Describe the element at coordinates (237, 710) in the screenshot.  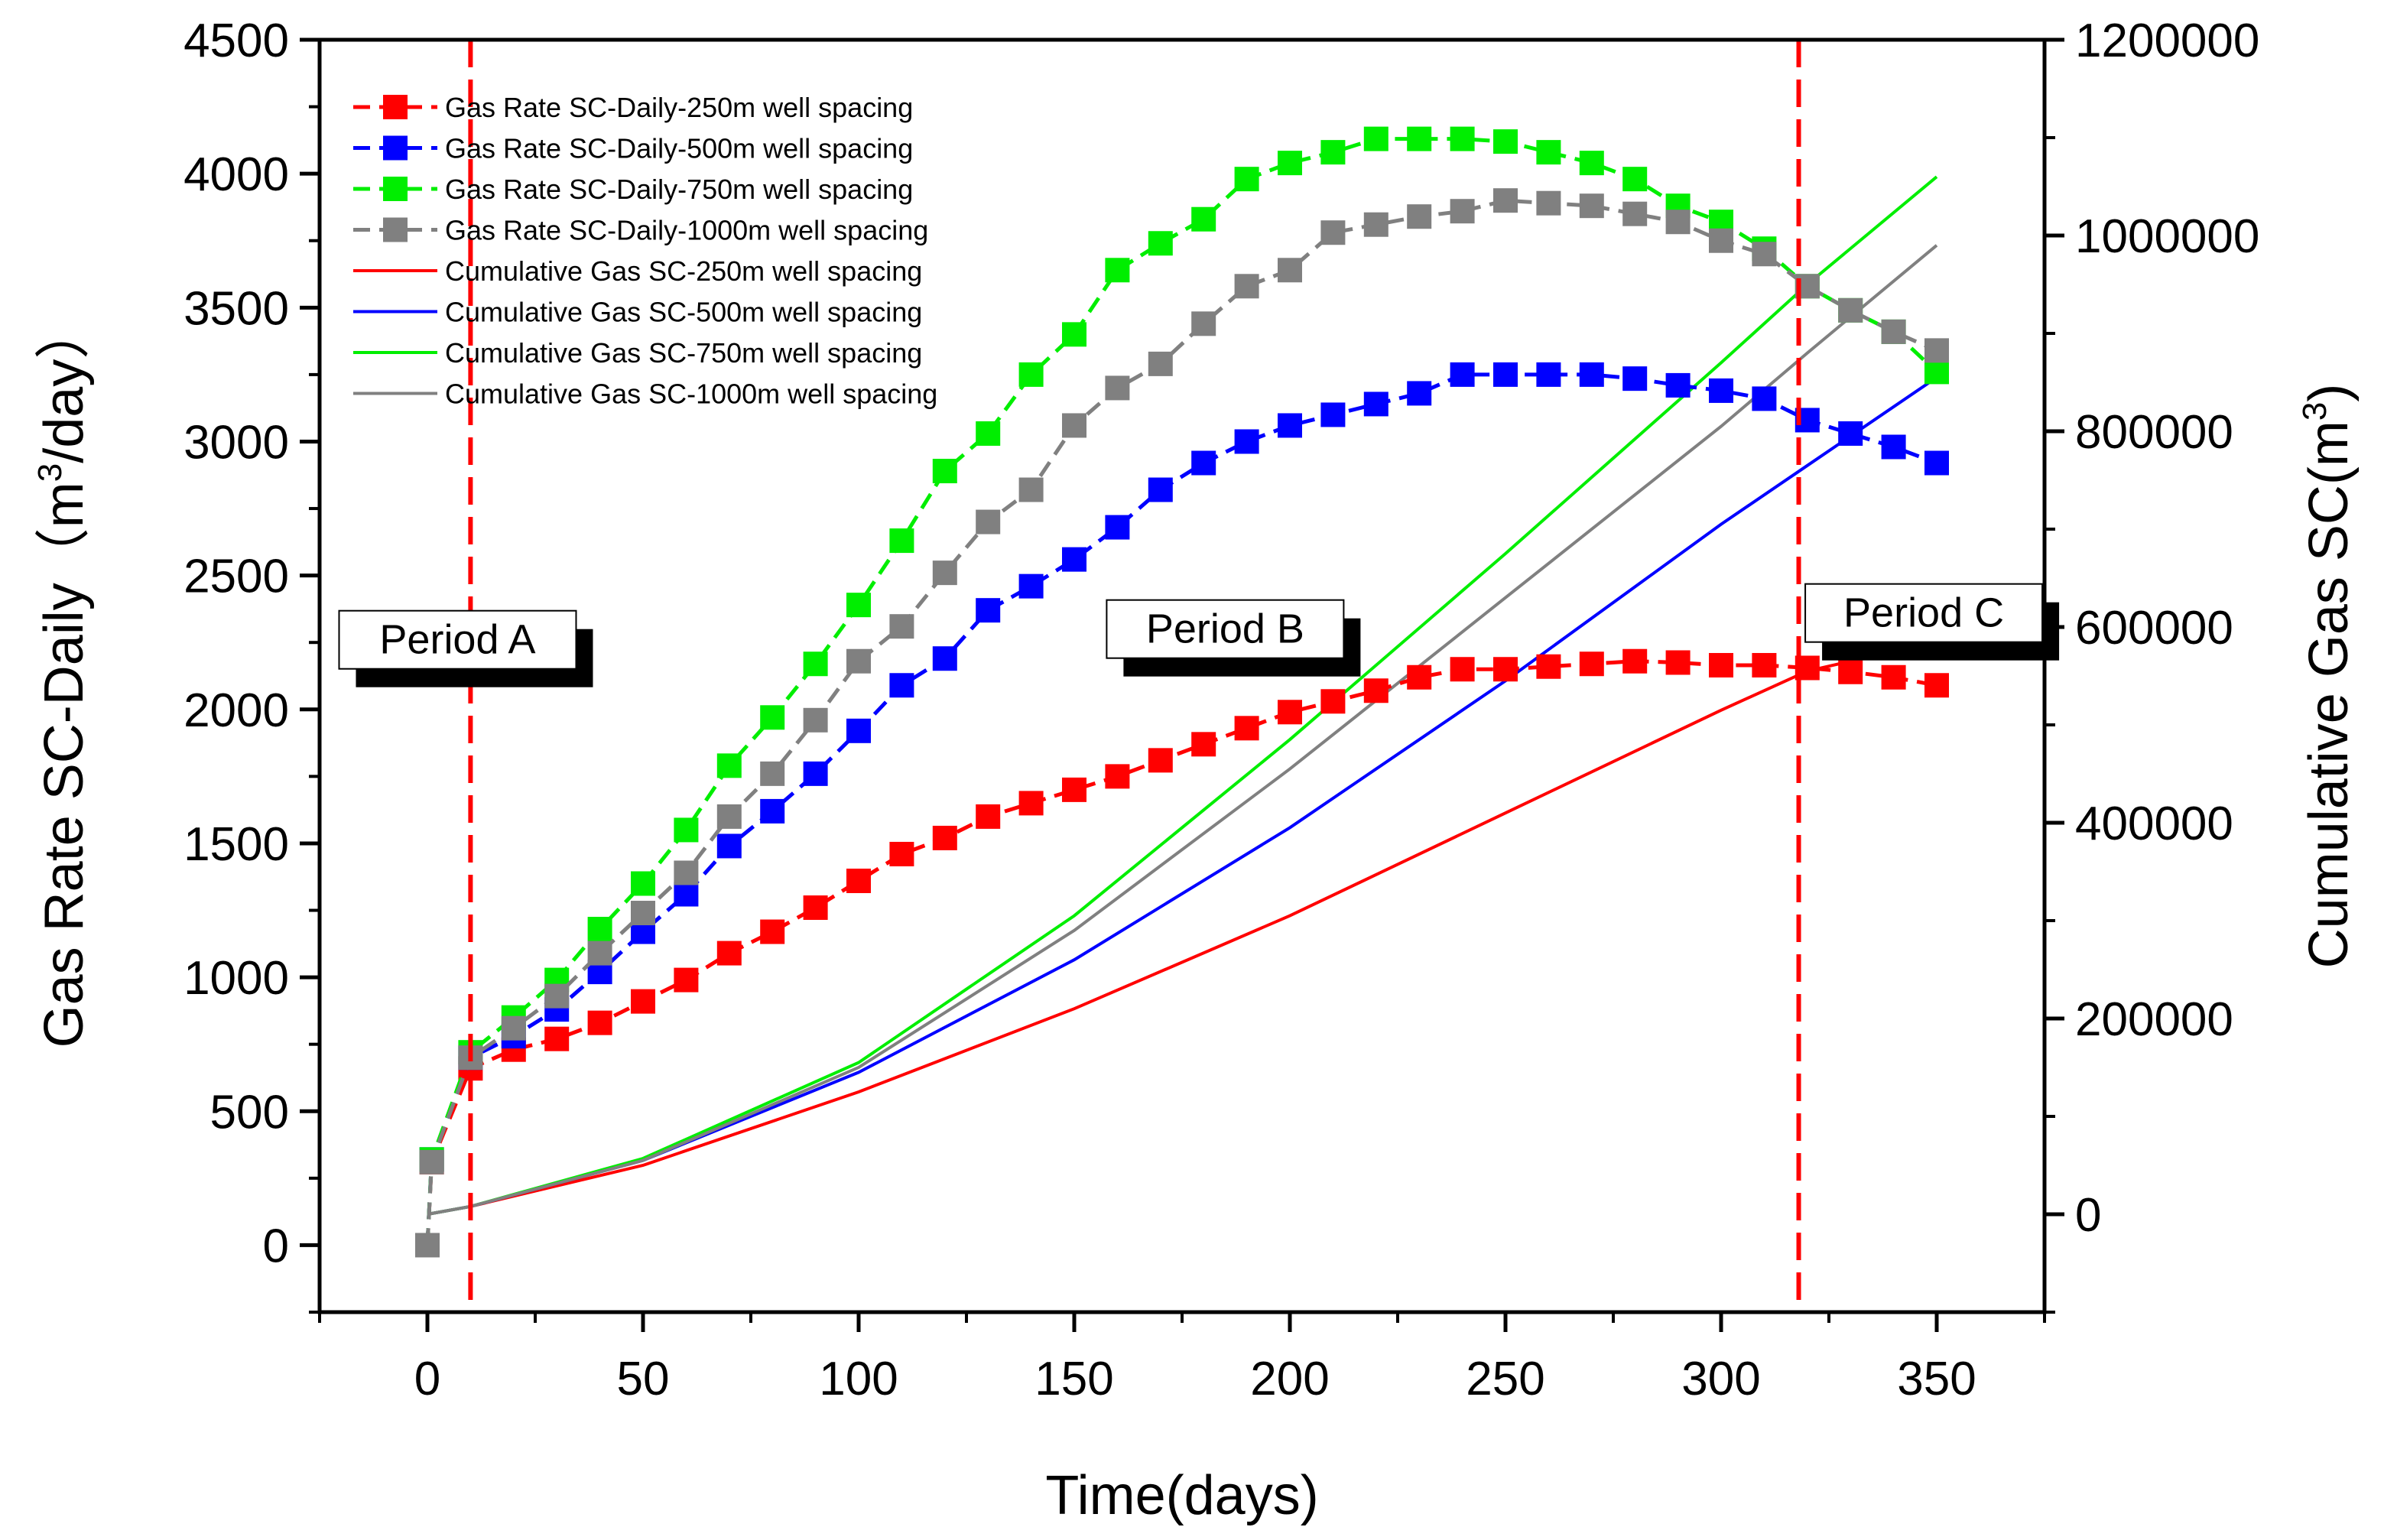
I see `y-tick-label: 2000` at that location.